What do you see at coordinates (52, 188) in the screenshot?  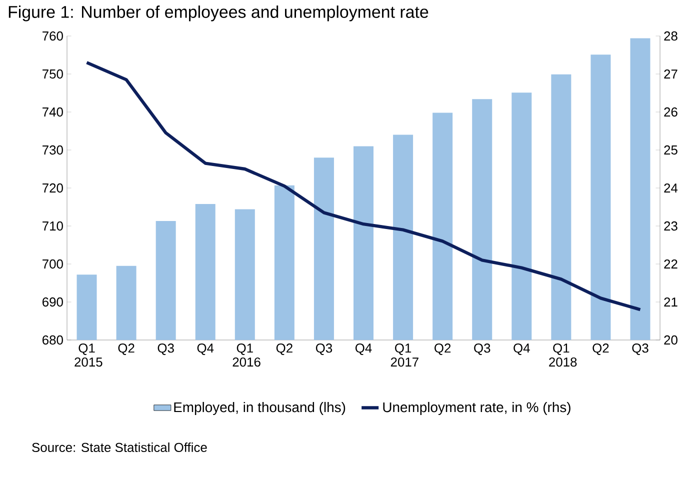 I see `y-tick-label: 720` at bounding box center [52, 188].